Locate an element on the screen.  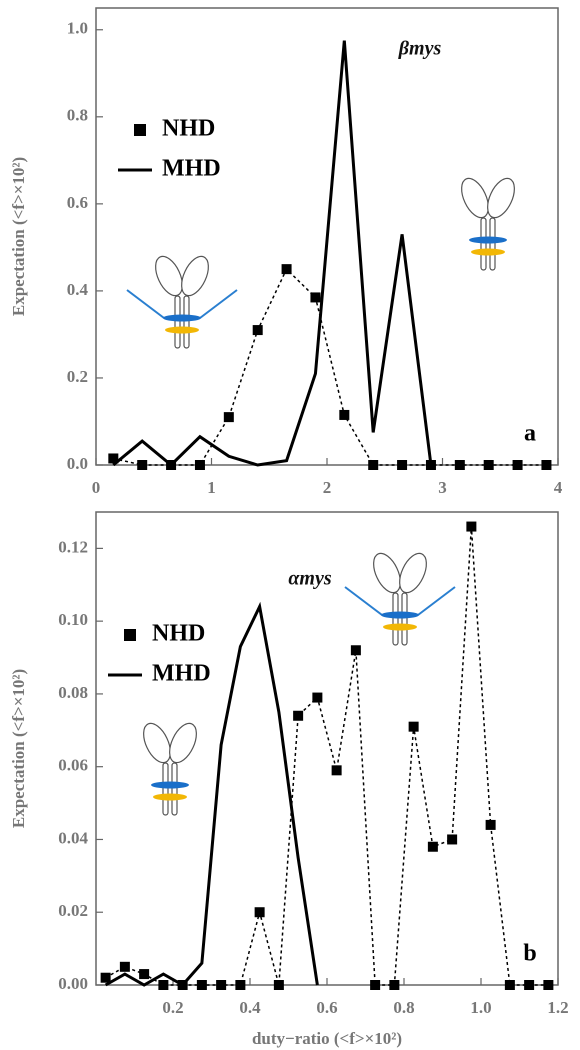
panel-title: βmys is located at coordinates (420, 49).